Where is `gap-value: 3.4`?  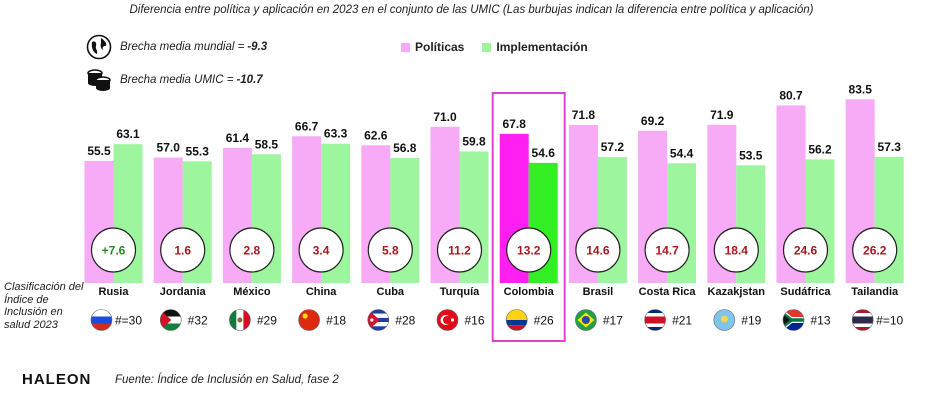 gap-value: 3.4 is located at coordinates (321, 251).